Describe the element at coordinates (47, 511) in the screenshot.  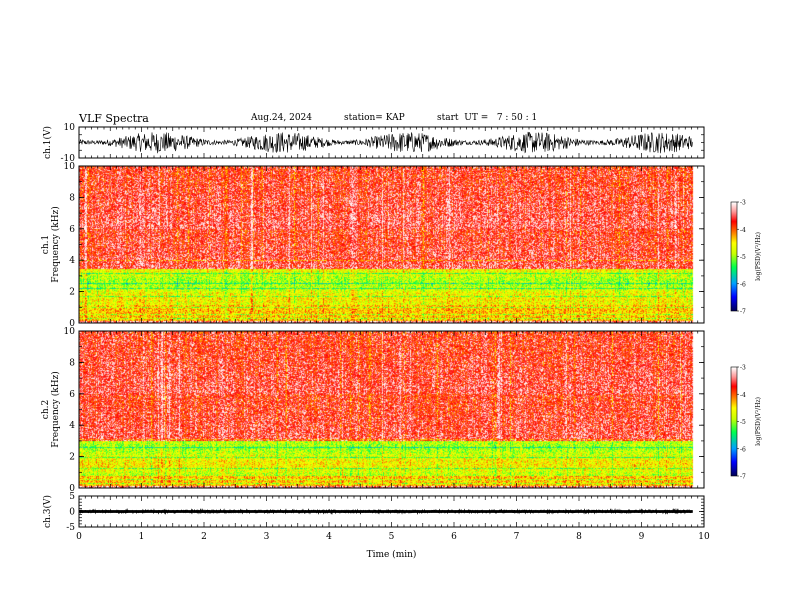
I see `ch3-waveform-ylabel: ch.3(V)` at that location.